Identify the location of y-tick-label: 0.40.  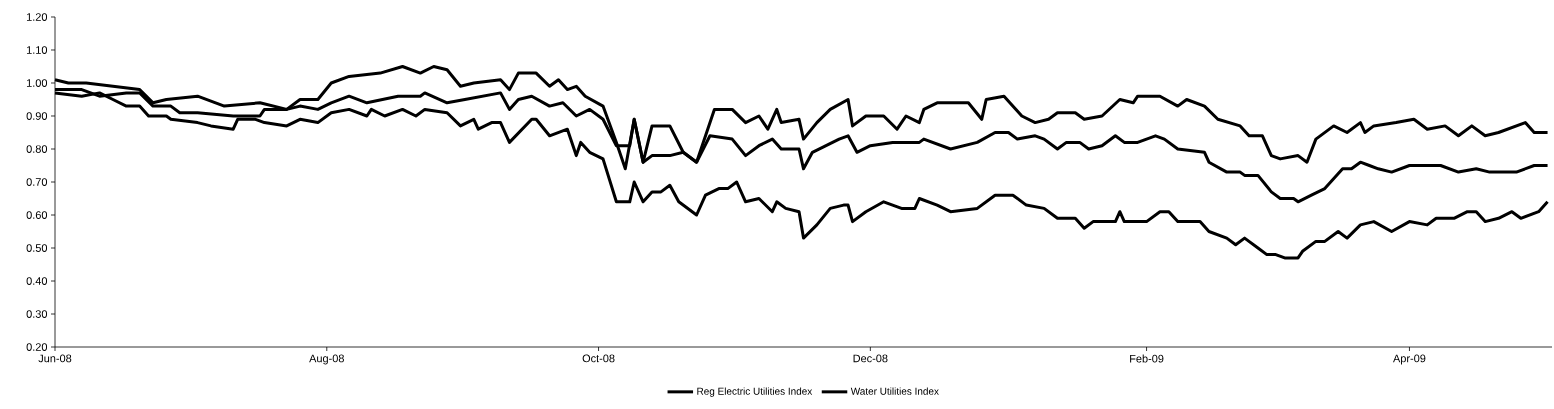
(37, 281).